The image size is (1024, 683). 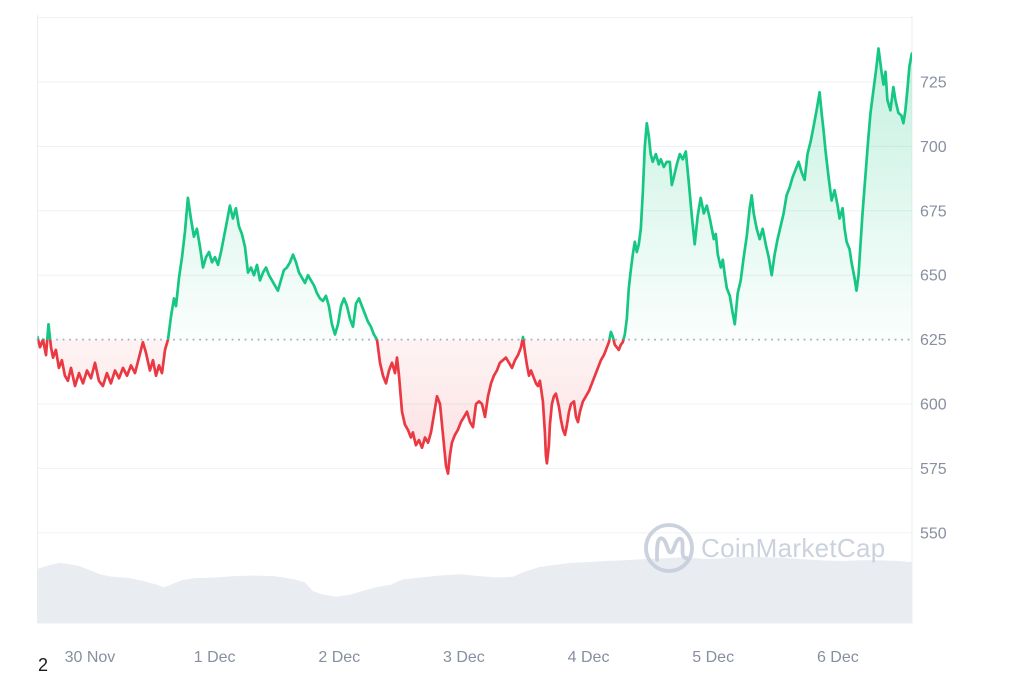 I want to click on volume-area, so click(x=474, y=590).